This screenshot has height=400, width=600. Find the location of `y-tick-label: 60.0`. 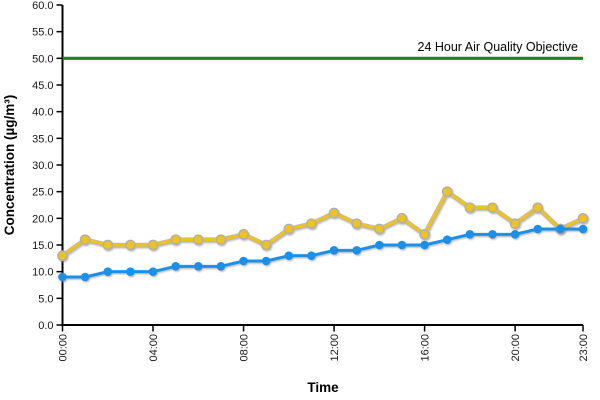

y-tick-label: 60.0 is located at coordinates (42, 6).